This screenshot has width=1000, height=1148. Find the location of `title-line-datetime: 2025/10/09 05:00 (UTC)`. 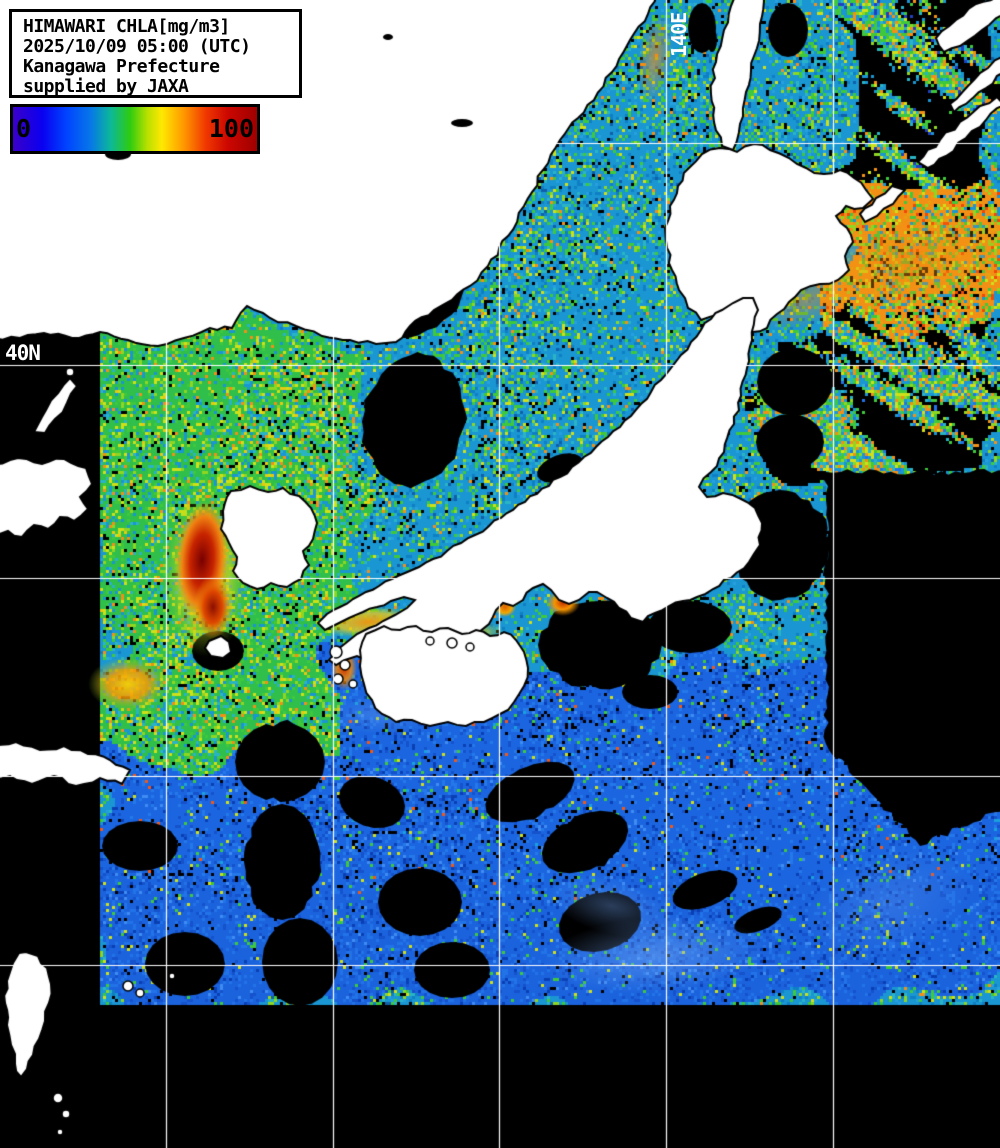

title-line-datetime: 2025/10/09 05:00 (UTC) is located at coordinates (137, 46).